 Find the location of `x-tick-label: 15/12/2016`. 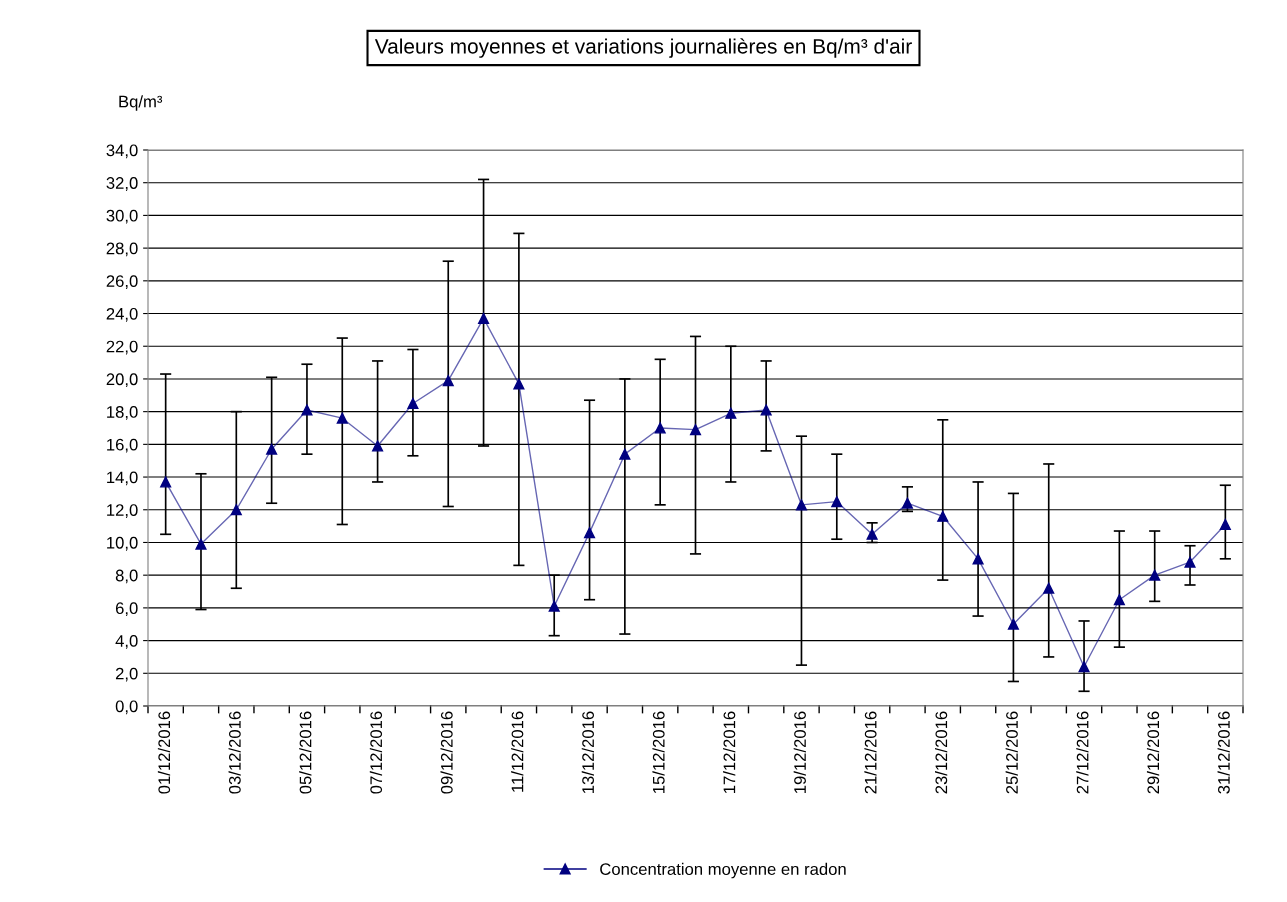

x-tick-label: 15/12/2016 is located at coordinates (658, 752).